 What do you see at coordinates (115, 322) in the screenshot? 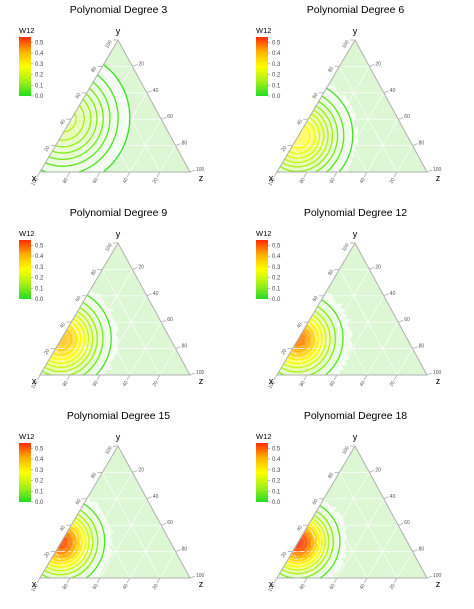
I see `ternary-grid` at bounding box center [115, 322].